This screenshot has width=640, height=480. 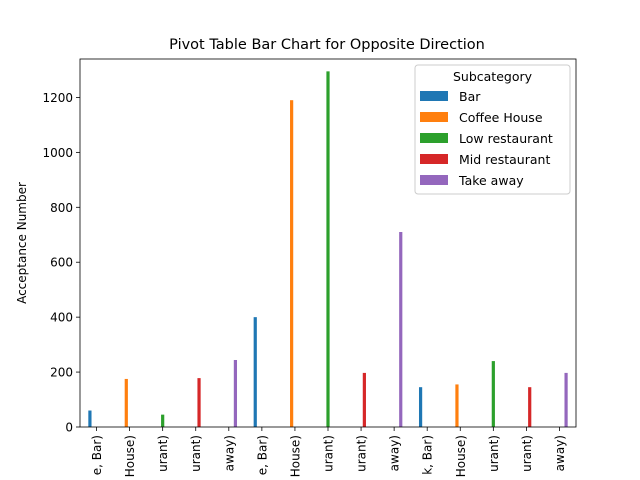 What do you see at coordinates (61, 208) in the screenshot?
I see `y-tick-label: 800` at bounding box center [61, 208].